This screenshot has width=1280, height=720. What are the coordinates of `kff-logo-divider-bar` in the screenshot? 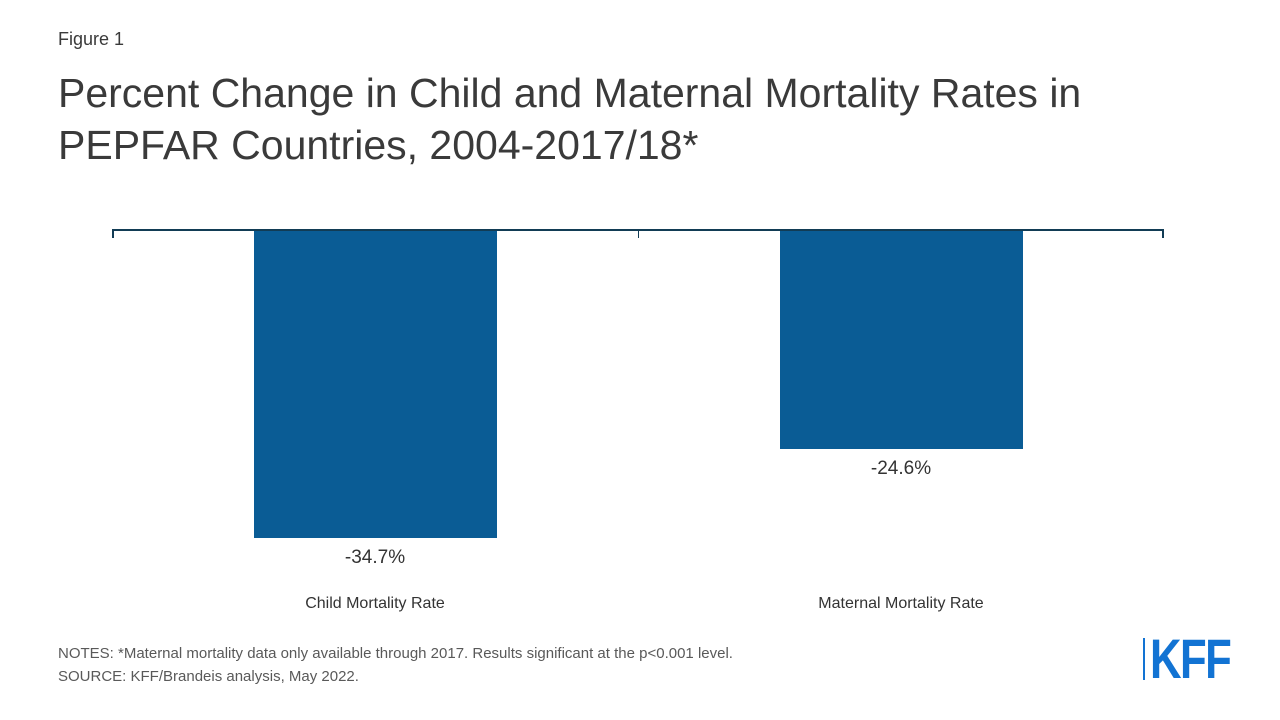 It's located at (1144, 659).